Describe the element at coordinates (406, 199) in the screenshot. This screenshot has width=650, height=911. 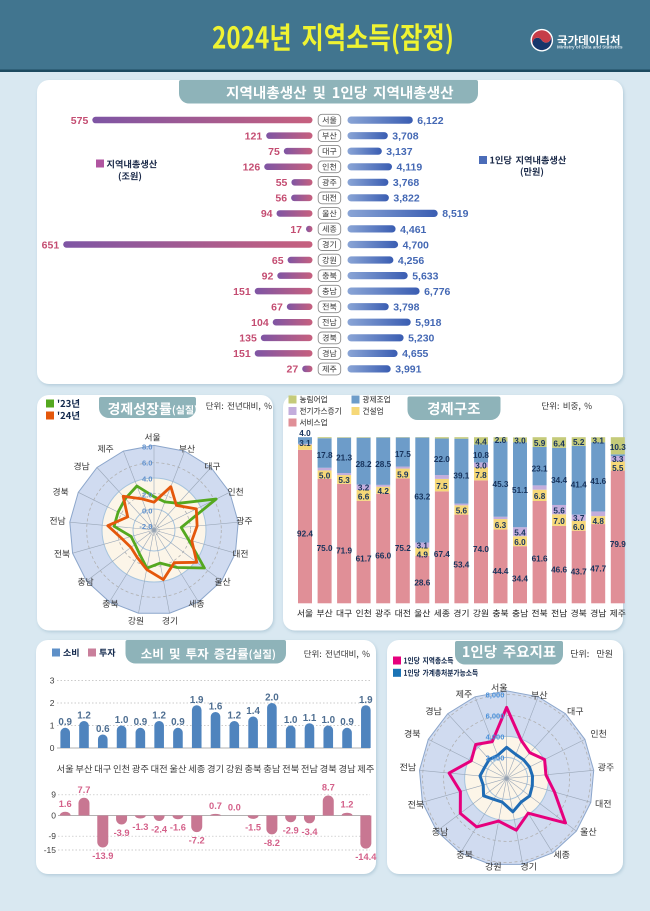
I see `svg-text: 3,822` at that location.